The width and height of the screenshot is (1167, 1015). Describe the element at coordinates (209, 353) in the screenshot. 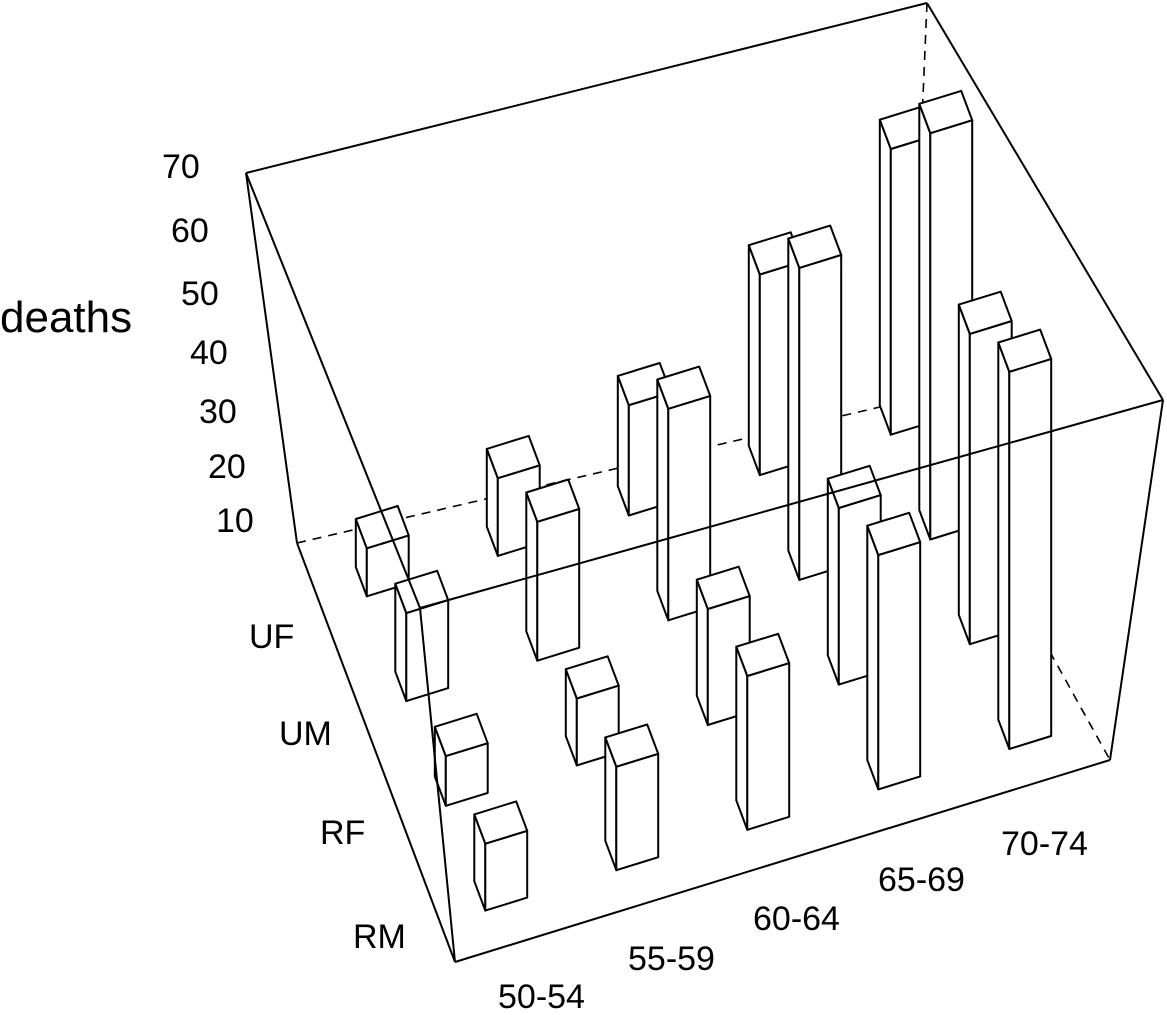

I see `z-tick-label: 40` at that location.